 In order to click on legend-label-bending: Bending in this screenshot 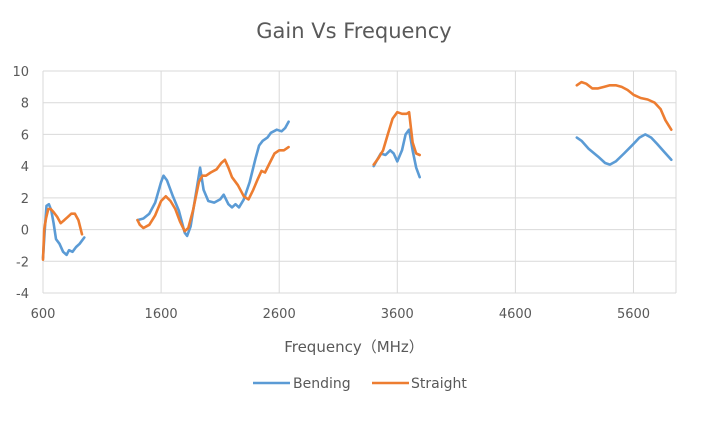, I will do `click(322, 384)`.